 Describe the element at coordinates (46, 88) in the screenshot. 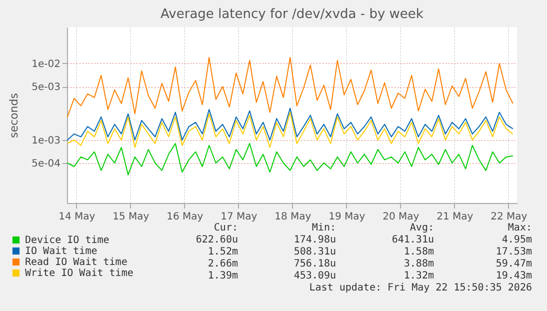

I see `y-tick-label: 5e-03` at that location.